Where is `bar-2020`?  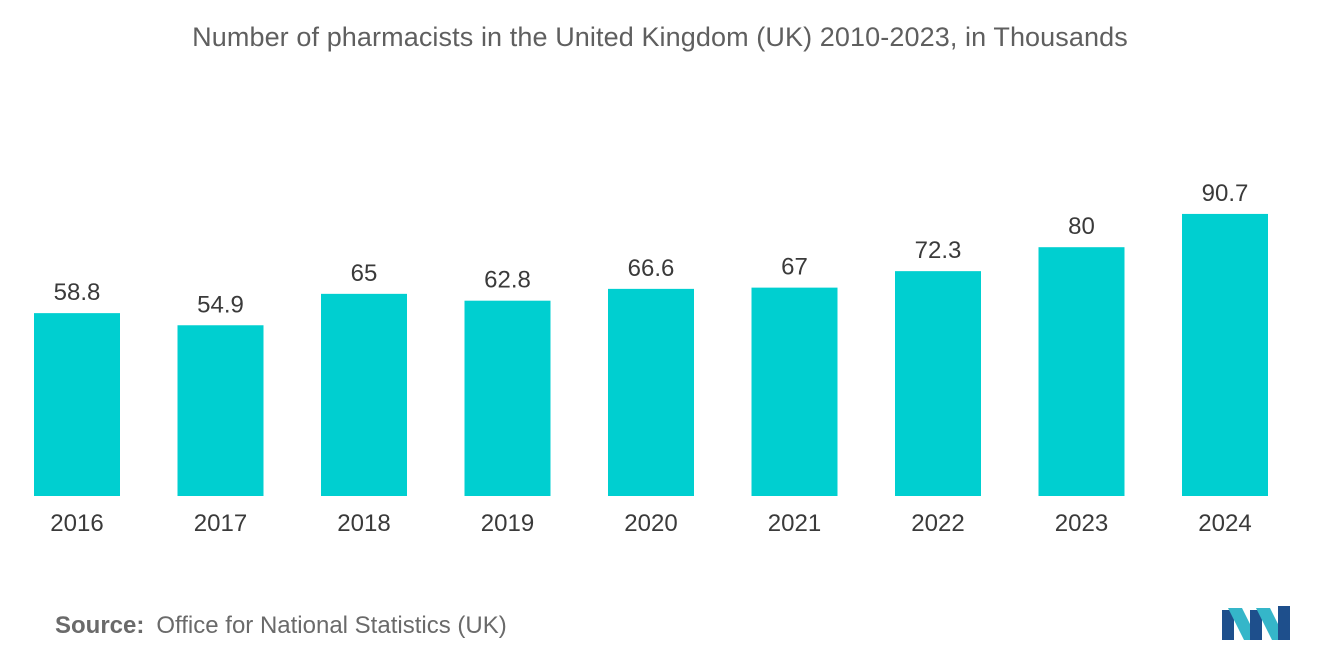 bar-2020 is located at coordinates (651, 392).